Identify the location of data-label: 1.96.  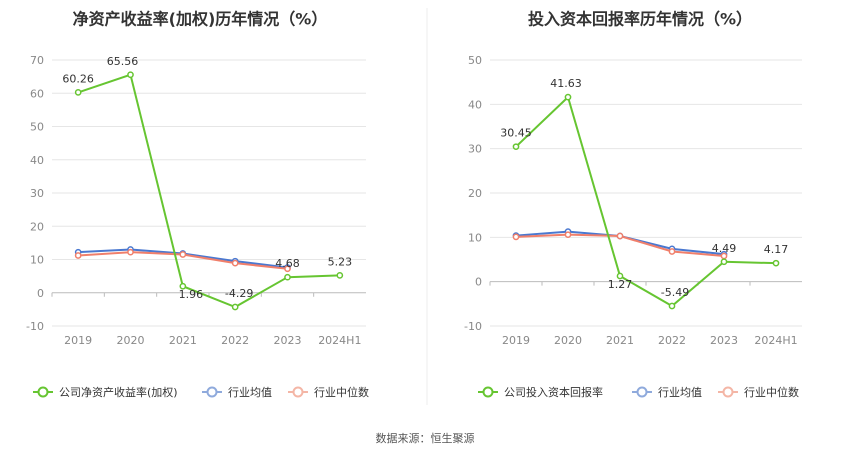
(191, 294).